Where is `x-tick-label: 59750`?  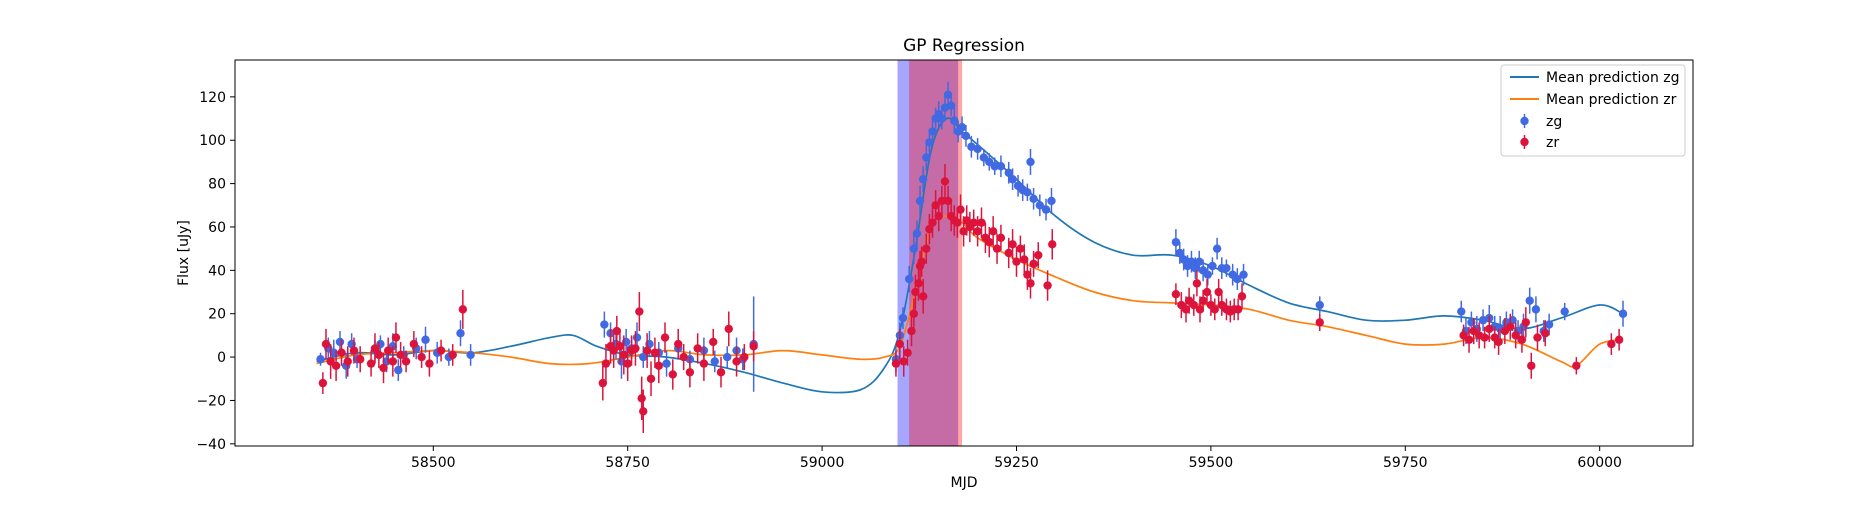 x-tick-label: 59750 is located at coordinates (1405, 463).